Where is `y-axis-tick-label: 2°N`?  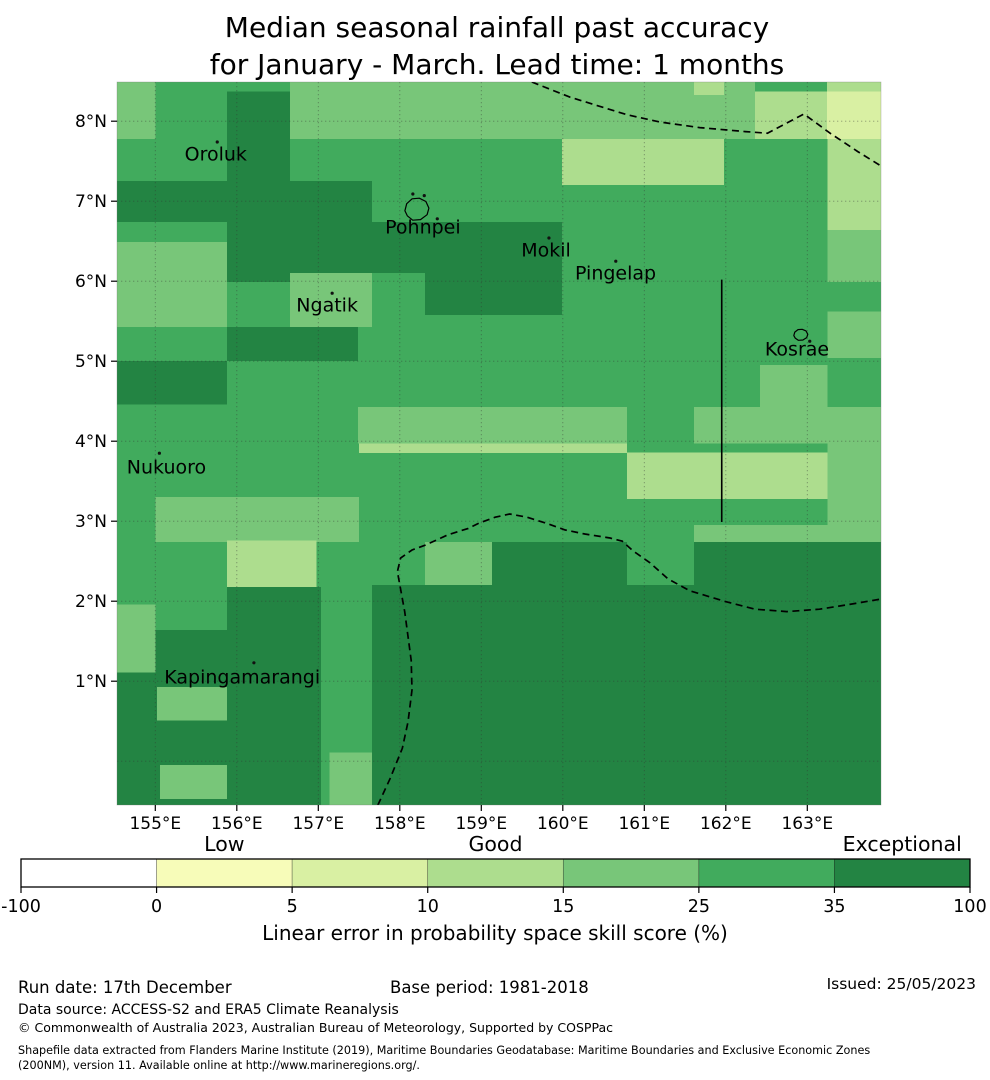 y-axis-tick-label: 2°N is located at coordinates (91, 602).